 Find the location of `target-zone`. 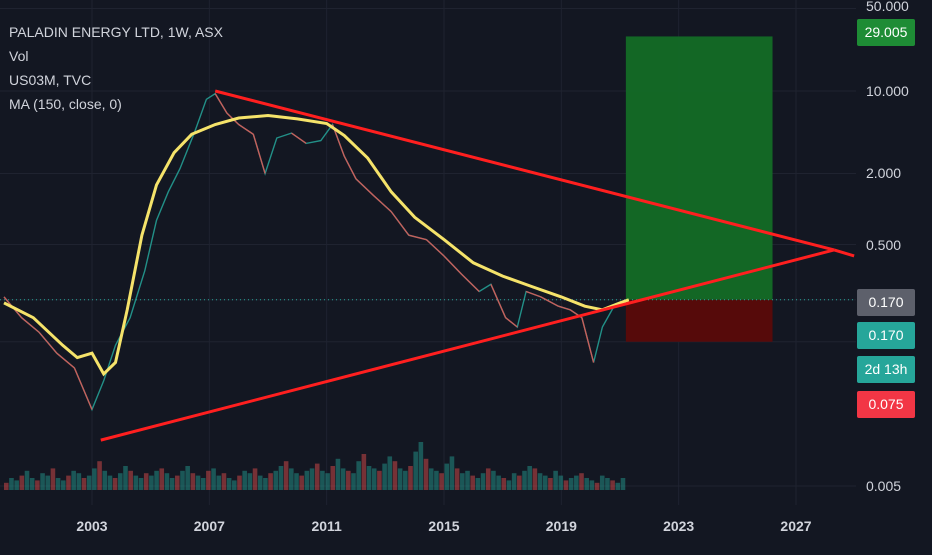

target-zone is located at coordinates (699, 168).